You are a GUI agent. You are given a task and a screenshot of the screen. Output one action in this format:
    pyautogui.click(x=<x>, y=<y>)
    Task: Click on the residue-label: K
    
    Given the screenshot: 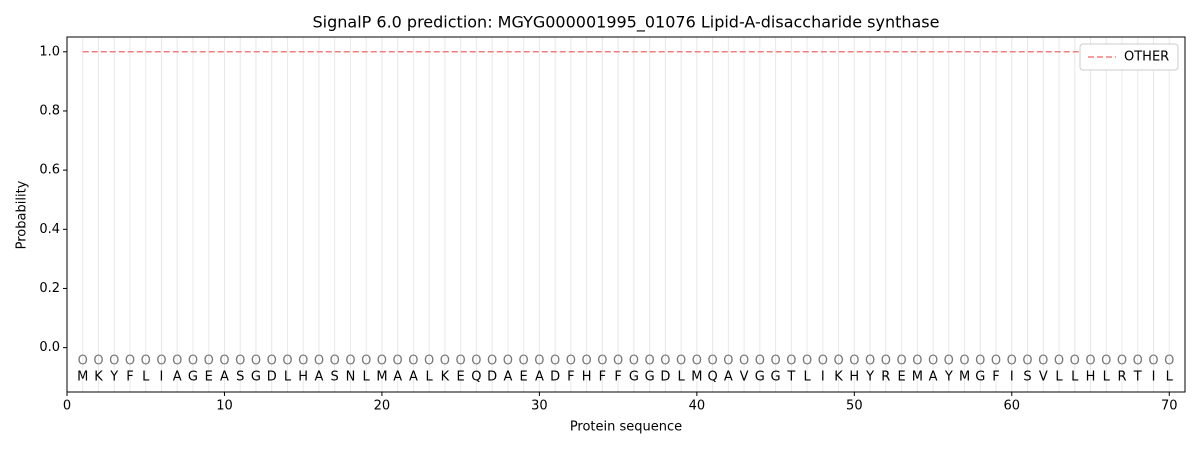 What is the action you would take?
    pyautogui.click(x=98, y=377)
    